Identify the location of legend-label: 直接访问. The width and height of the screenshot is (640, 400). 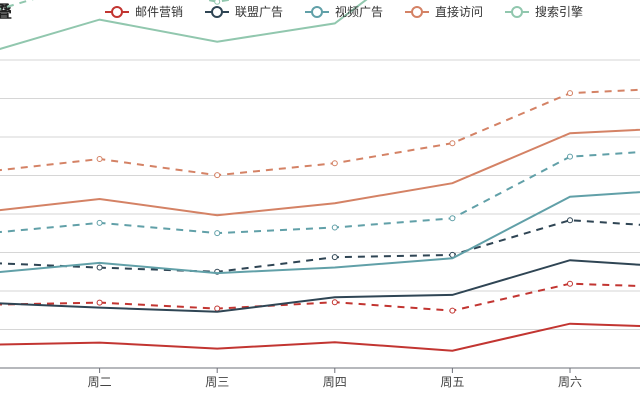
(459, 11).